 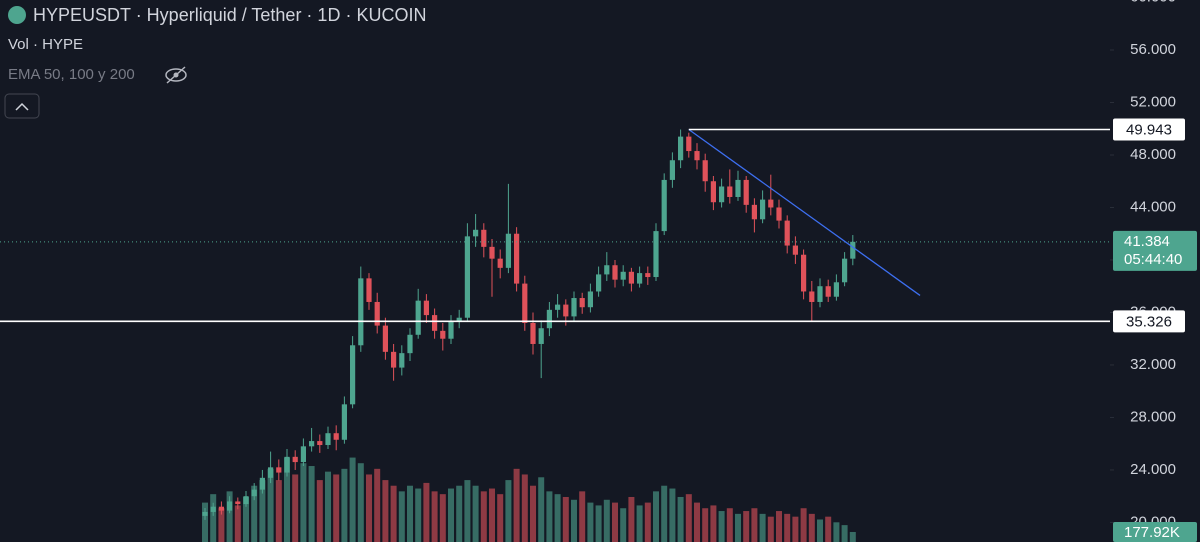 I want to click on level-label-box, so click(x=1149, y=321).